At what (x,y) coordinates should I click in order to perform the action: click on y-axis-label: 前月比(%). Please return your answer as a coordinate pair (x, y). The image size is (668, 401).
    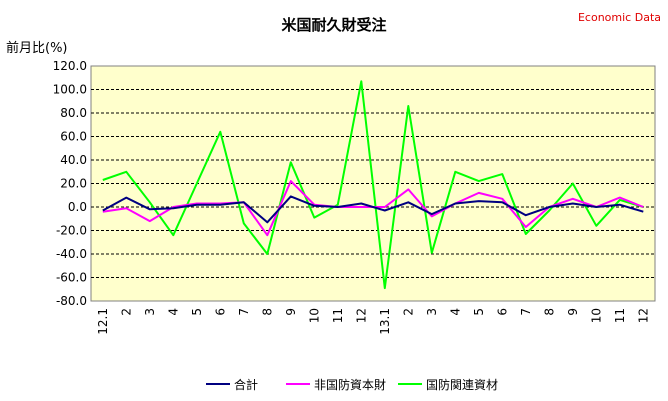
    Looking at the image, I should click on (37, 48).